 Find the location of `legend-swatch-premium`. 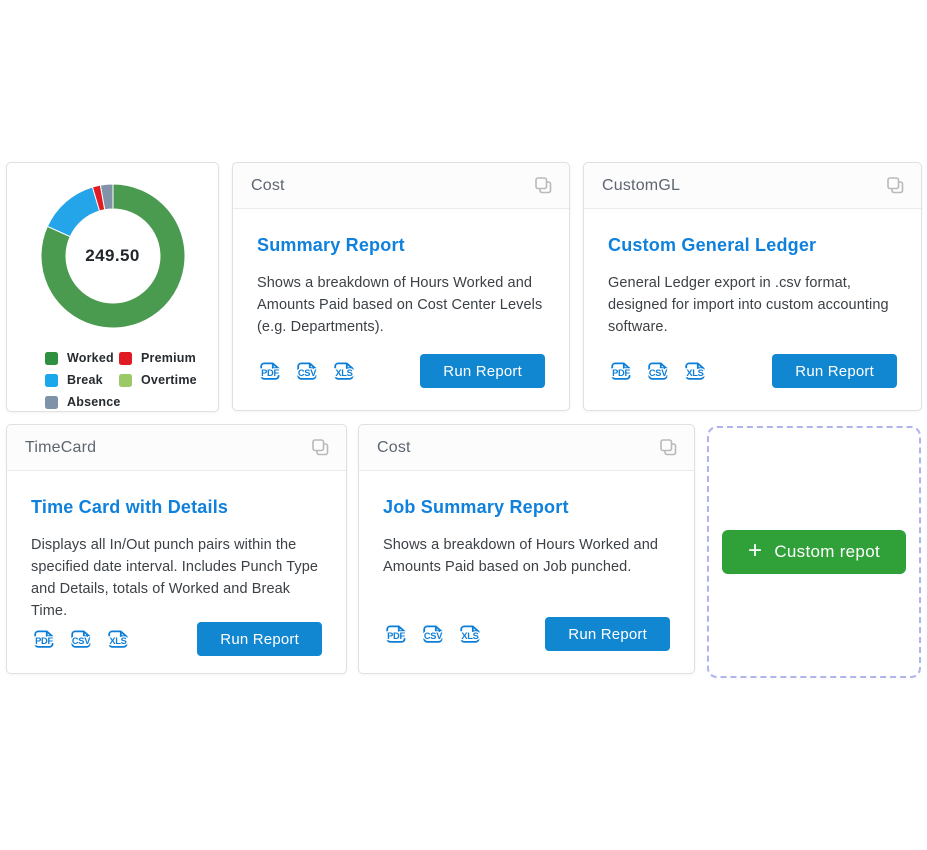

legend-swatch-premium is located at coordinates (125, 358).